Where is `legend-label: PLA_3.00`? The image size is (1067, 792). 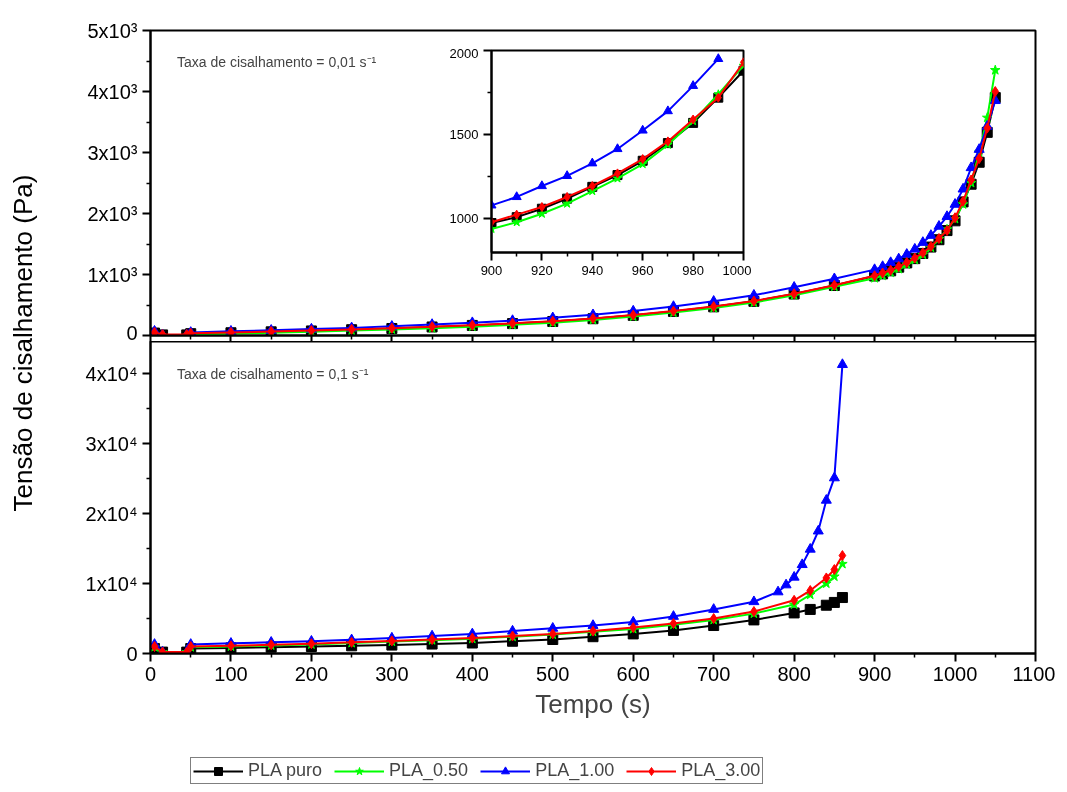
legend-label: PLA_3.00 is located at coordinates (721, 770).